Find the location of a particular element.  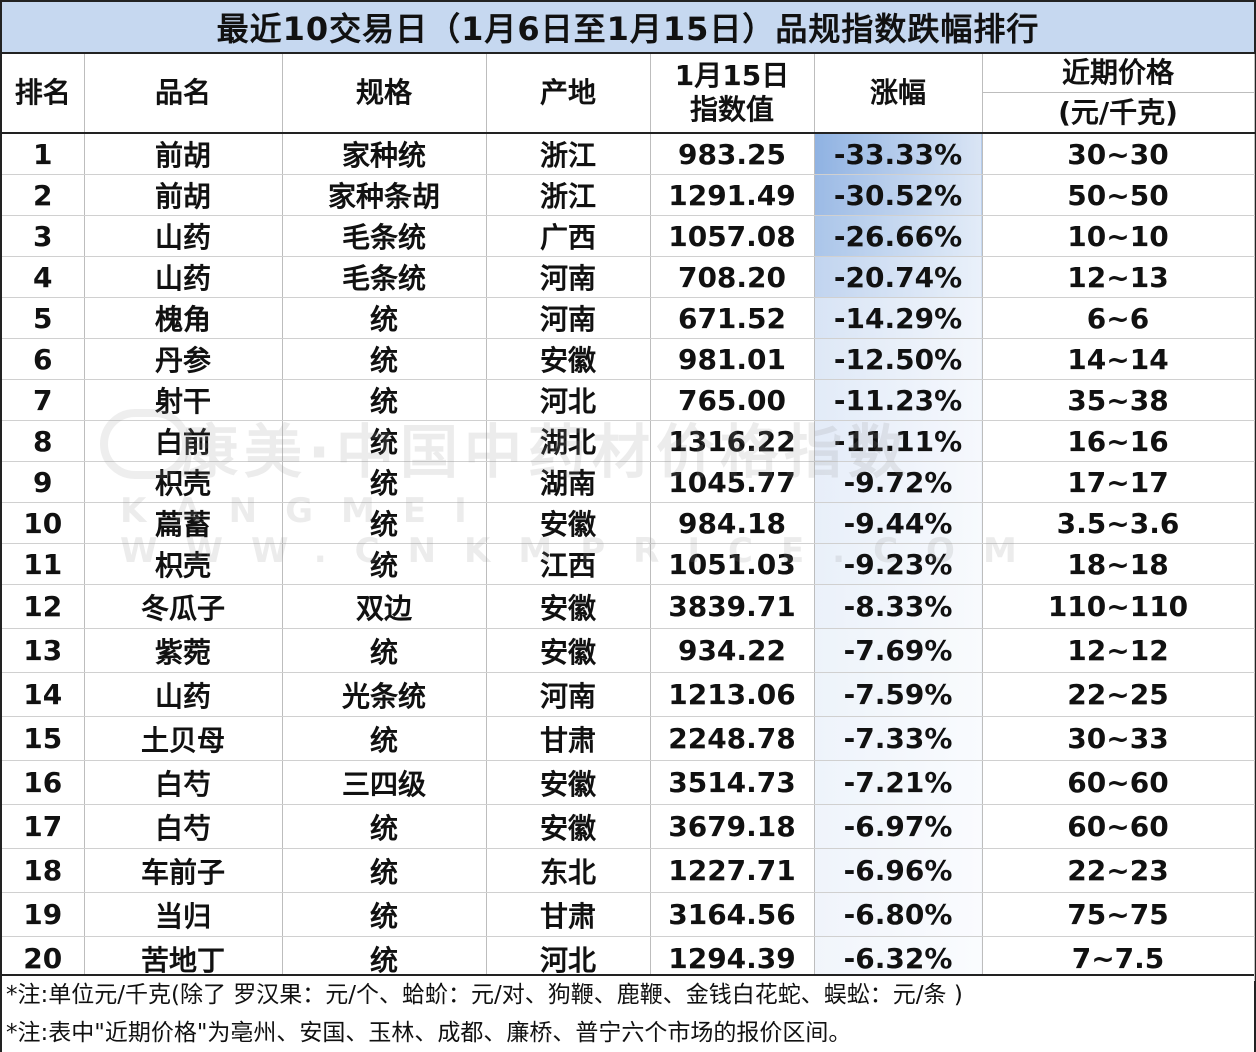

cell-index: 984.18 is located at coordinates (732, 523).